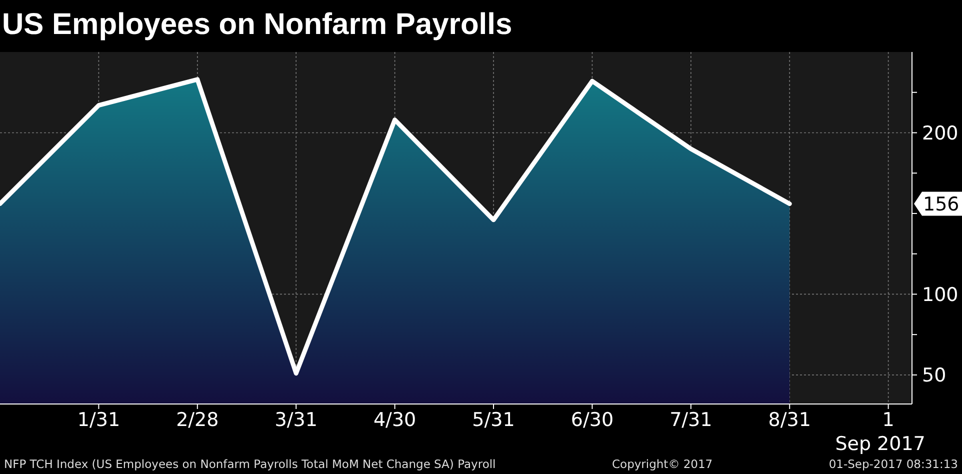 The image size is (962, 474). Describe the element at coordinates (789, 420) in the screenshot. I see `x-tick-label: 8/31` at that location.